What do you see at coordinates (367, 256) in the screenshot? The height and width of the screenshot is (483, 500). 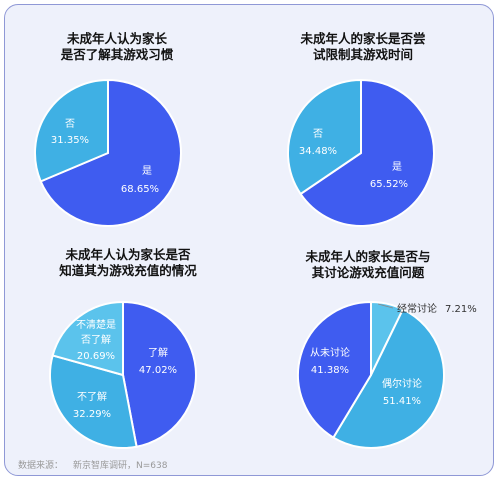 I see `chart-4-title-line-1: 未成年人的家长是否与` at bounding box center [367, 256].